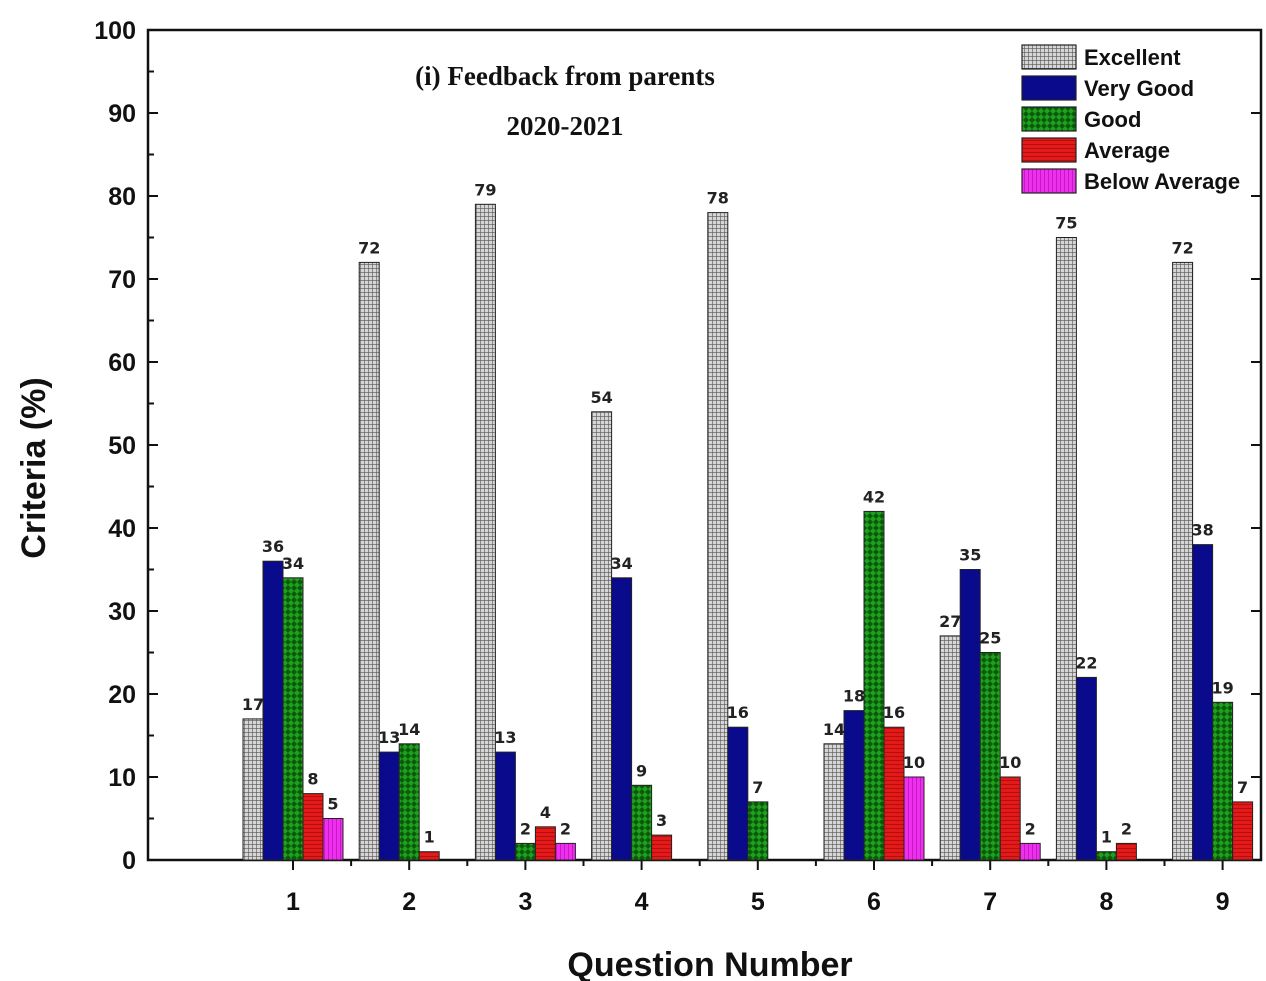 Image resolution: width=1266 pixels, height=981 pixels. I want to click on y-tick-label: 100, so click(115, 31).